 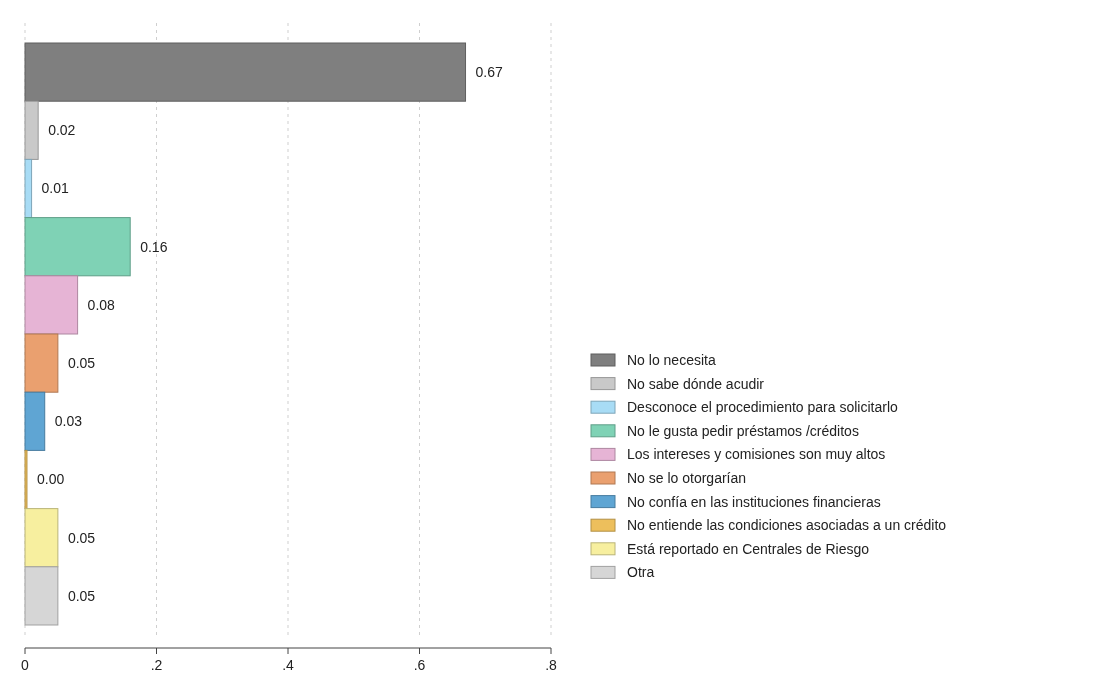 What do you see at coordinates (743, 430) in the screenshot?
I see `legend-label: No le gusta pedir préstamos /créditos` at bounding box center [743, 430].